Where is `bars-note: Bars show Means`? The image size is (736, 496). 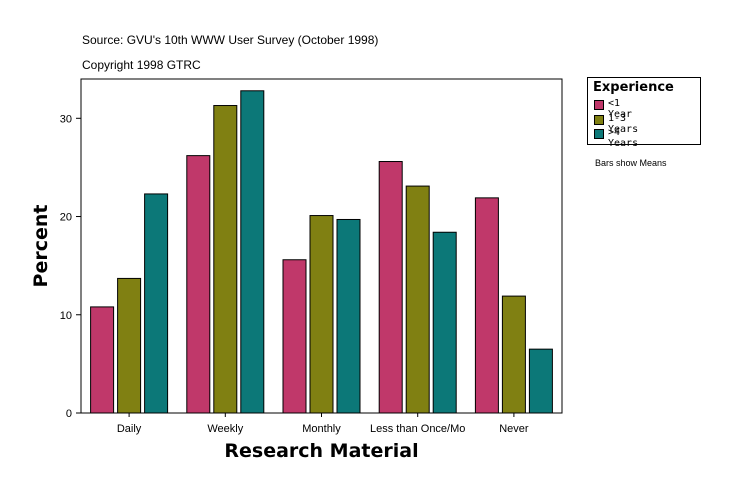
bars-note: Bars show Means is located at coordinates (631, 163).